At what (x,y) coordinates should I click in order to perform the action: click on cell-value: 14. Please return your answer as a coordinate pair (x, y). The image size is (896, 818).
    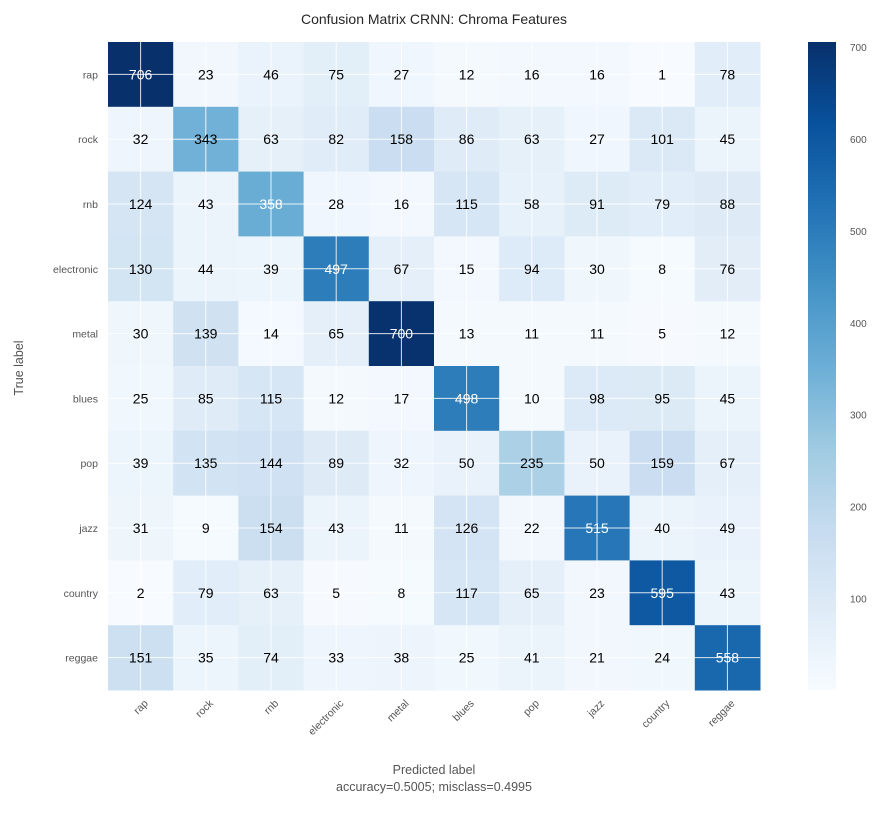
    Looking at the image, I should click on (271, 334).